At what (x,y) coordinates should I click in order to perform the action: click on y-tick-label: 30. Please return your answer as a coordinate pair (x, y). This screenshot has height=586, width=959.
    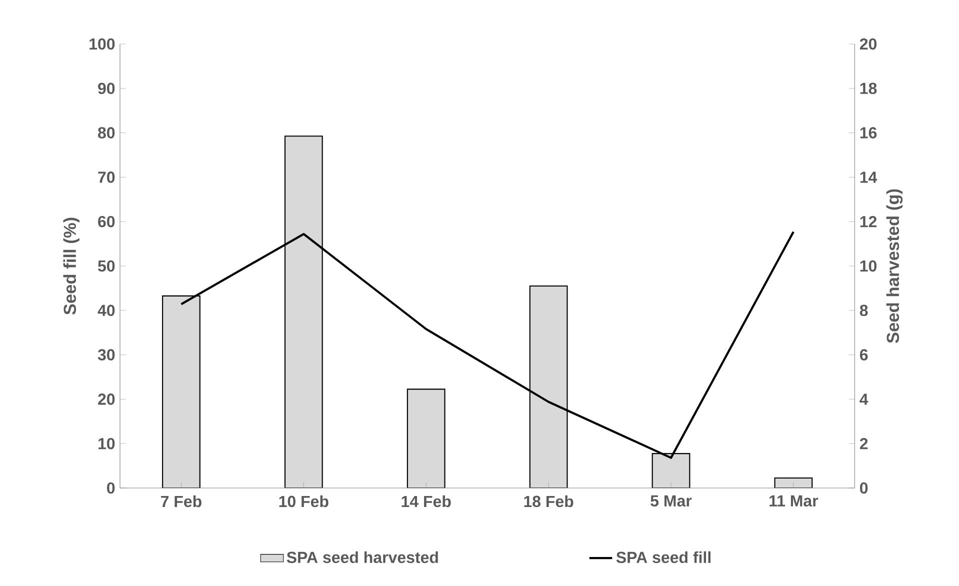
    Looking at the image, I should click on (106, 354).